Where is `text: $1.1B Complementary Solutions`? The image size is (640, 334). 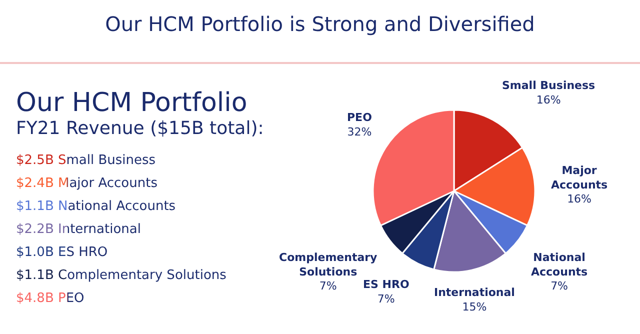 text: $1.1B Complementary Solutions is located at coordinates (121, 275).